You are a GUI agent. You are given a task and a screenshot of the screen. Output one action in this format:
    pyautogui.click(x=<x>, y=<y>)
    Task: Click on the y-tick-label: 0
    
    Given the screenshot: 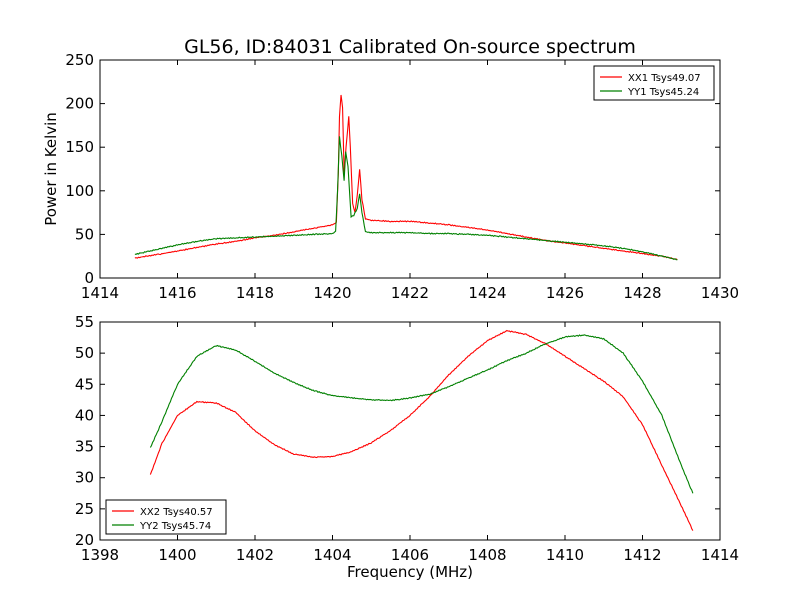 What is the action you would take?
    pyautogui.click(x=89, y=278)
    